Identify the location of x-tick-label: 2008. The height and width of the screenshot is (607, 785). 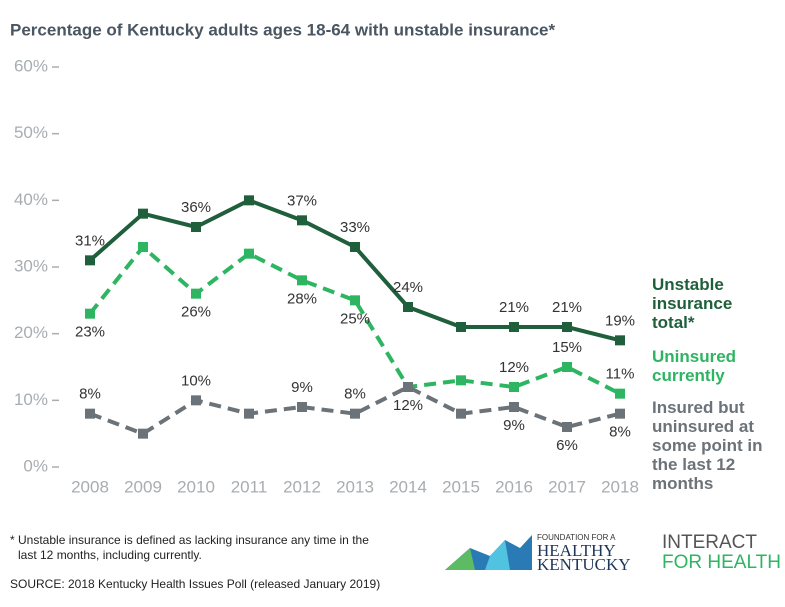
(90, 486).